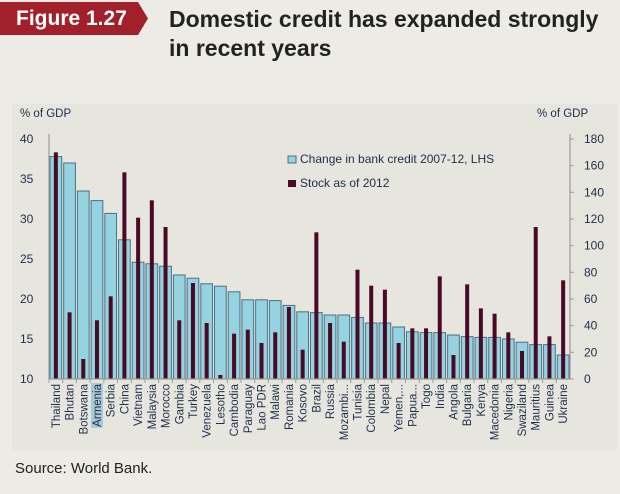 Image resolution: width=620 pixels, height=494 pixels. Describe the element at coordinates (594, 192) in the screenshot. I see `right-tick-label: 140` at that location.